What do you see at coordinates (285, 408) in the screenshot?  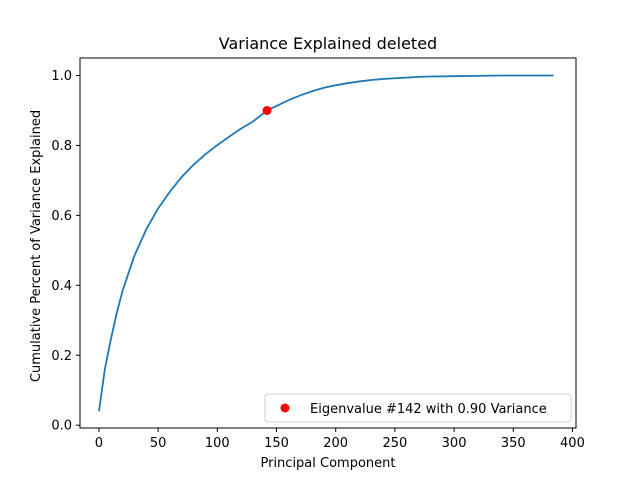 I see `legend-marker` at bounding box center [285, 408].